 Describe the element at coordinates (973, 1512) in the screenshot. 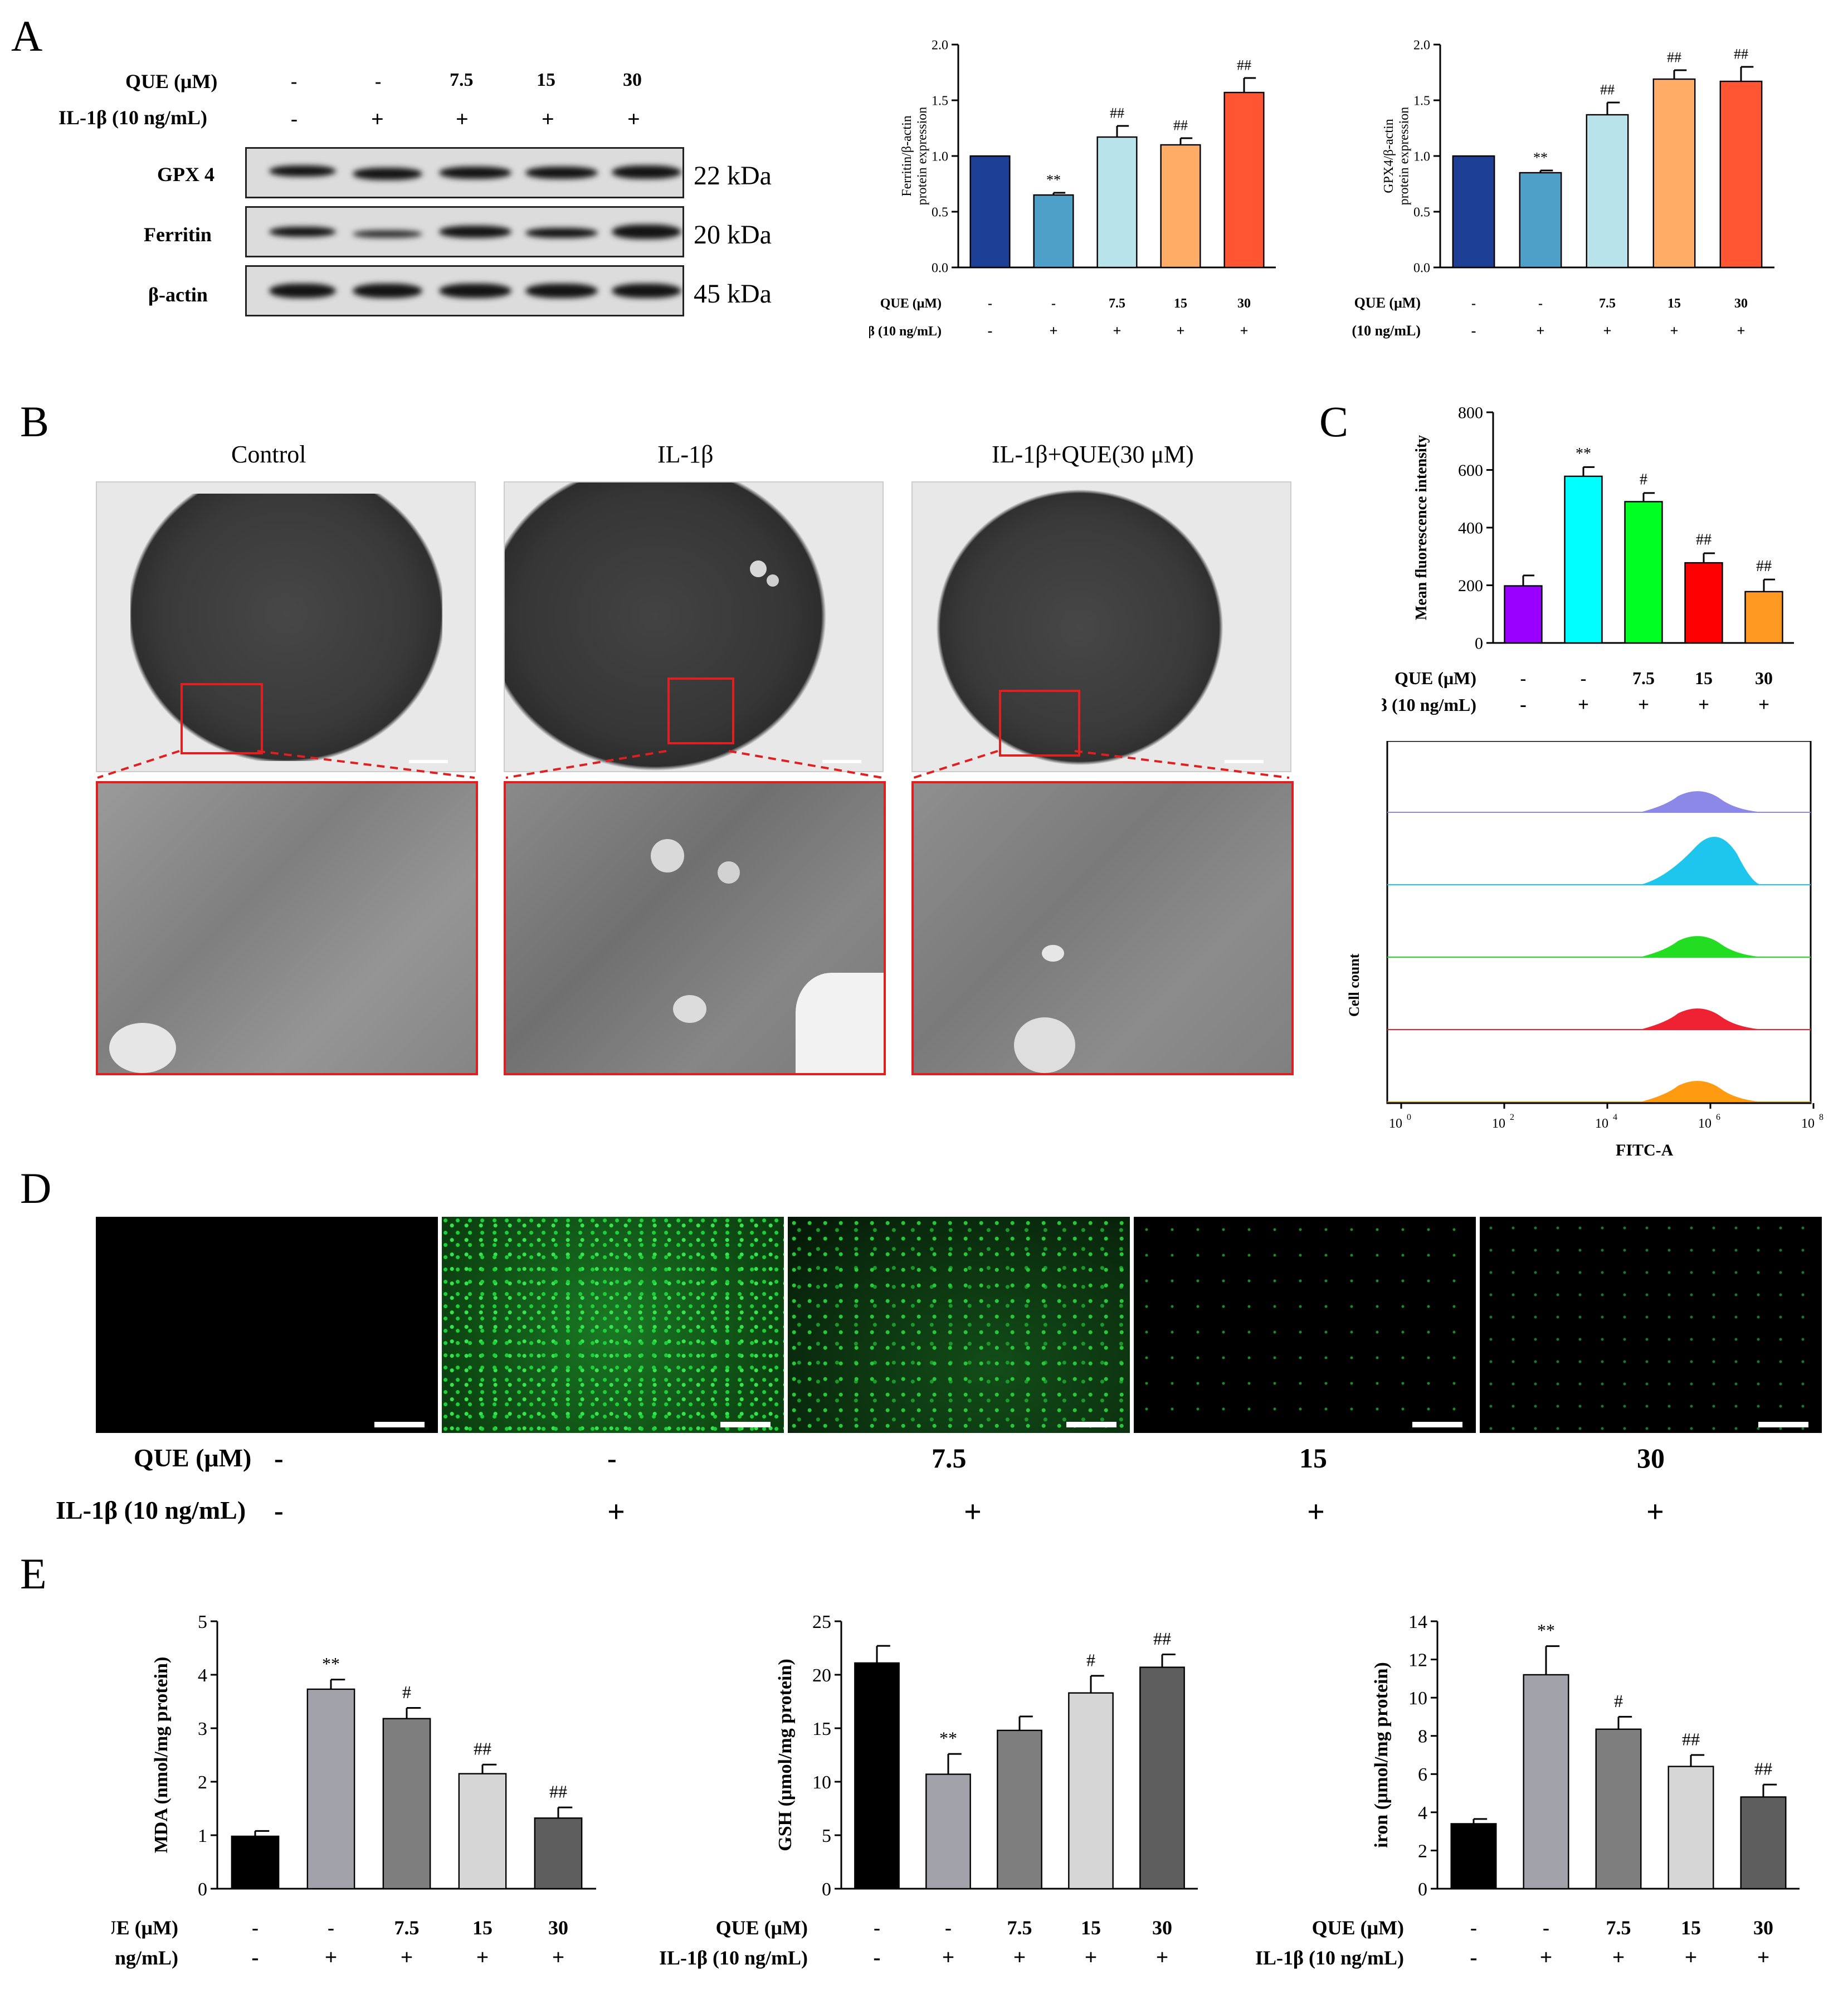

I see `fluor-il-3: +` at that location.